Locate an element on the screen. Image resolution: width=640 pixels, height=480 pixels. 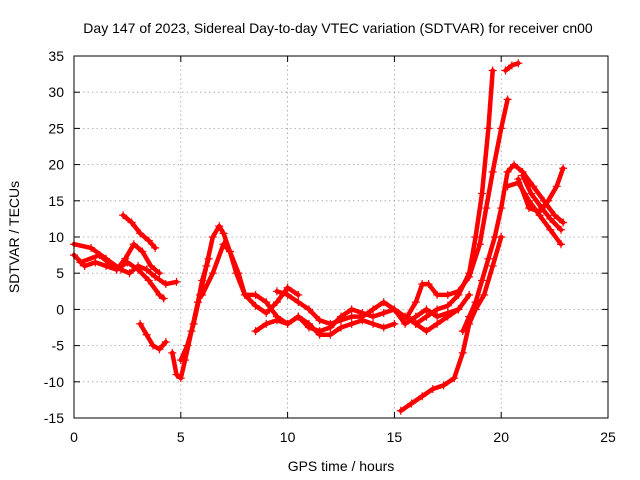
x-tick-label: 25 is located at coordinates (608, 437).